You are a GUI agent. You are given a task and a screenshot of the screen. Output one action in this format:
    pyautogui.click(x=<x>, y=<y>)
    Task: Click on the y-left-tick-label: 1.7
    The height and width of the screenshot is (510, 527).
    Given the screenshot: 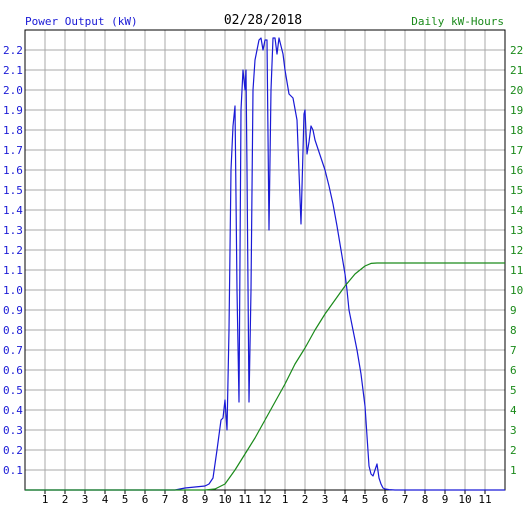 What is the action you would take?
    pyautogui.click(x=13, y=150)
    